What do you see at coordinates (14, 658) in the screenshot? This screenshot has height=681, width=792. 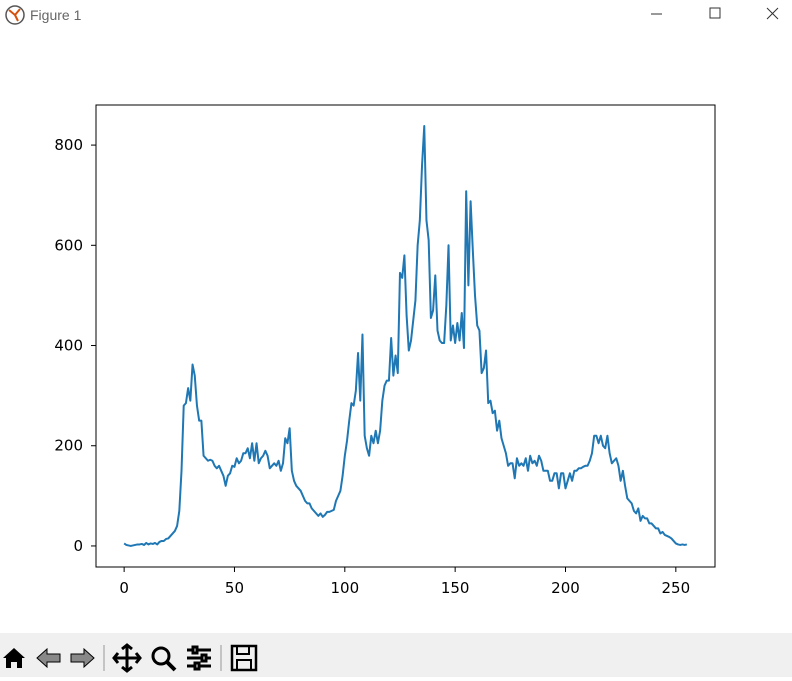 I see `home-button` at bounding box center [14, 658].